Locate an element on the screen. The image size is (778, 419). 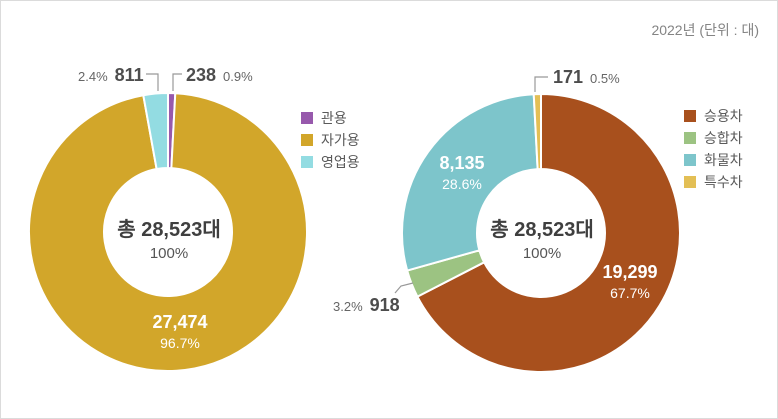
segment-value: 238 is located at coordinates (201, 75).